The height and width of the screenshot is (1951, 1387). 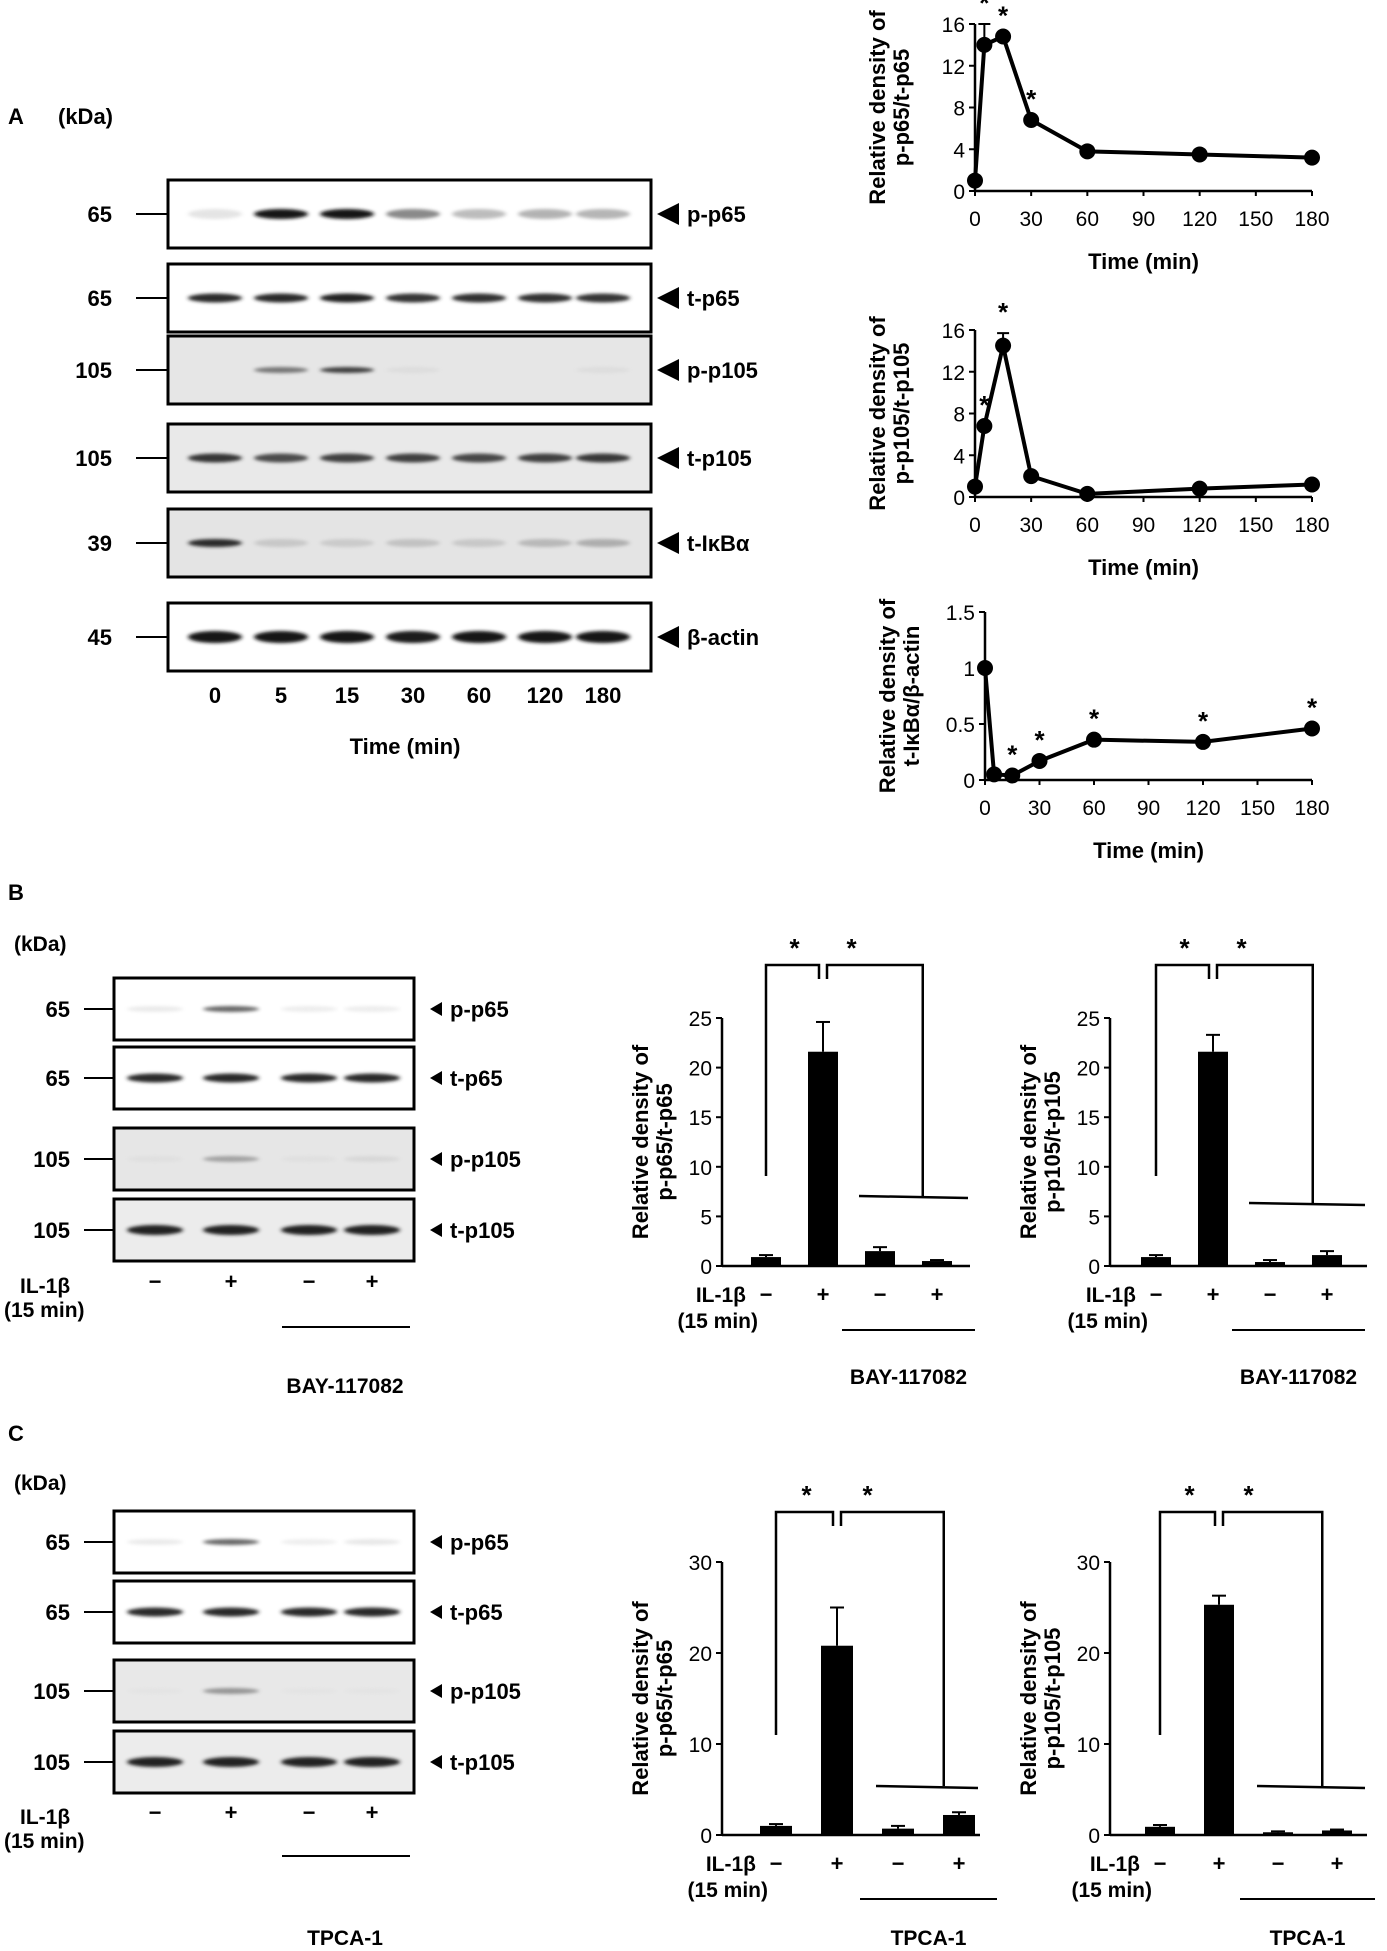 What do you see at coordinates (85, 116) in the screenshot?
I see `panel-a-kda-label: (kDa)` at bounding box center [85, 116].